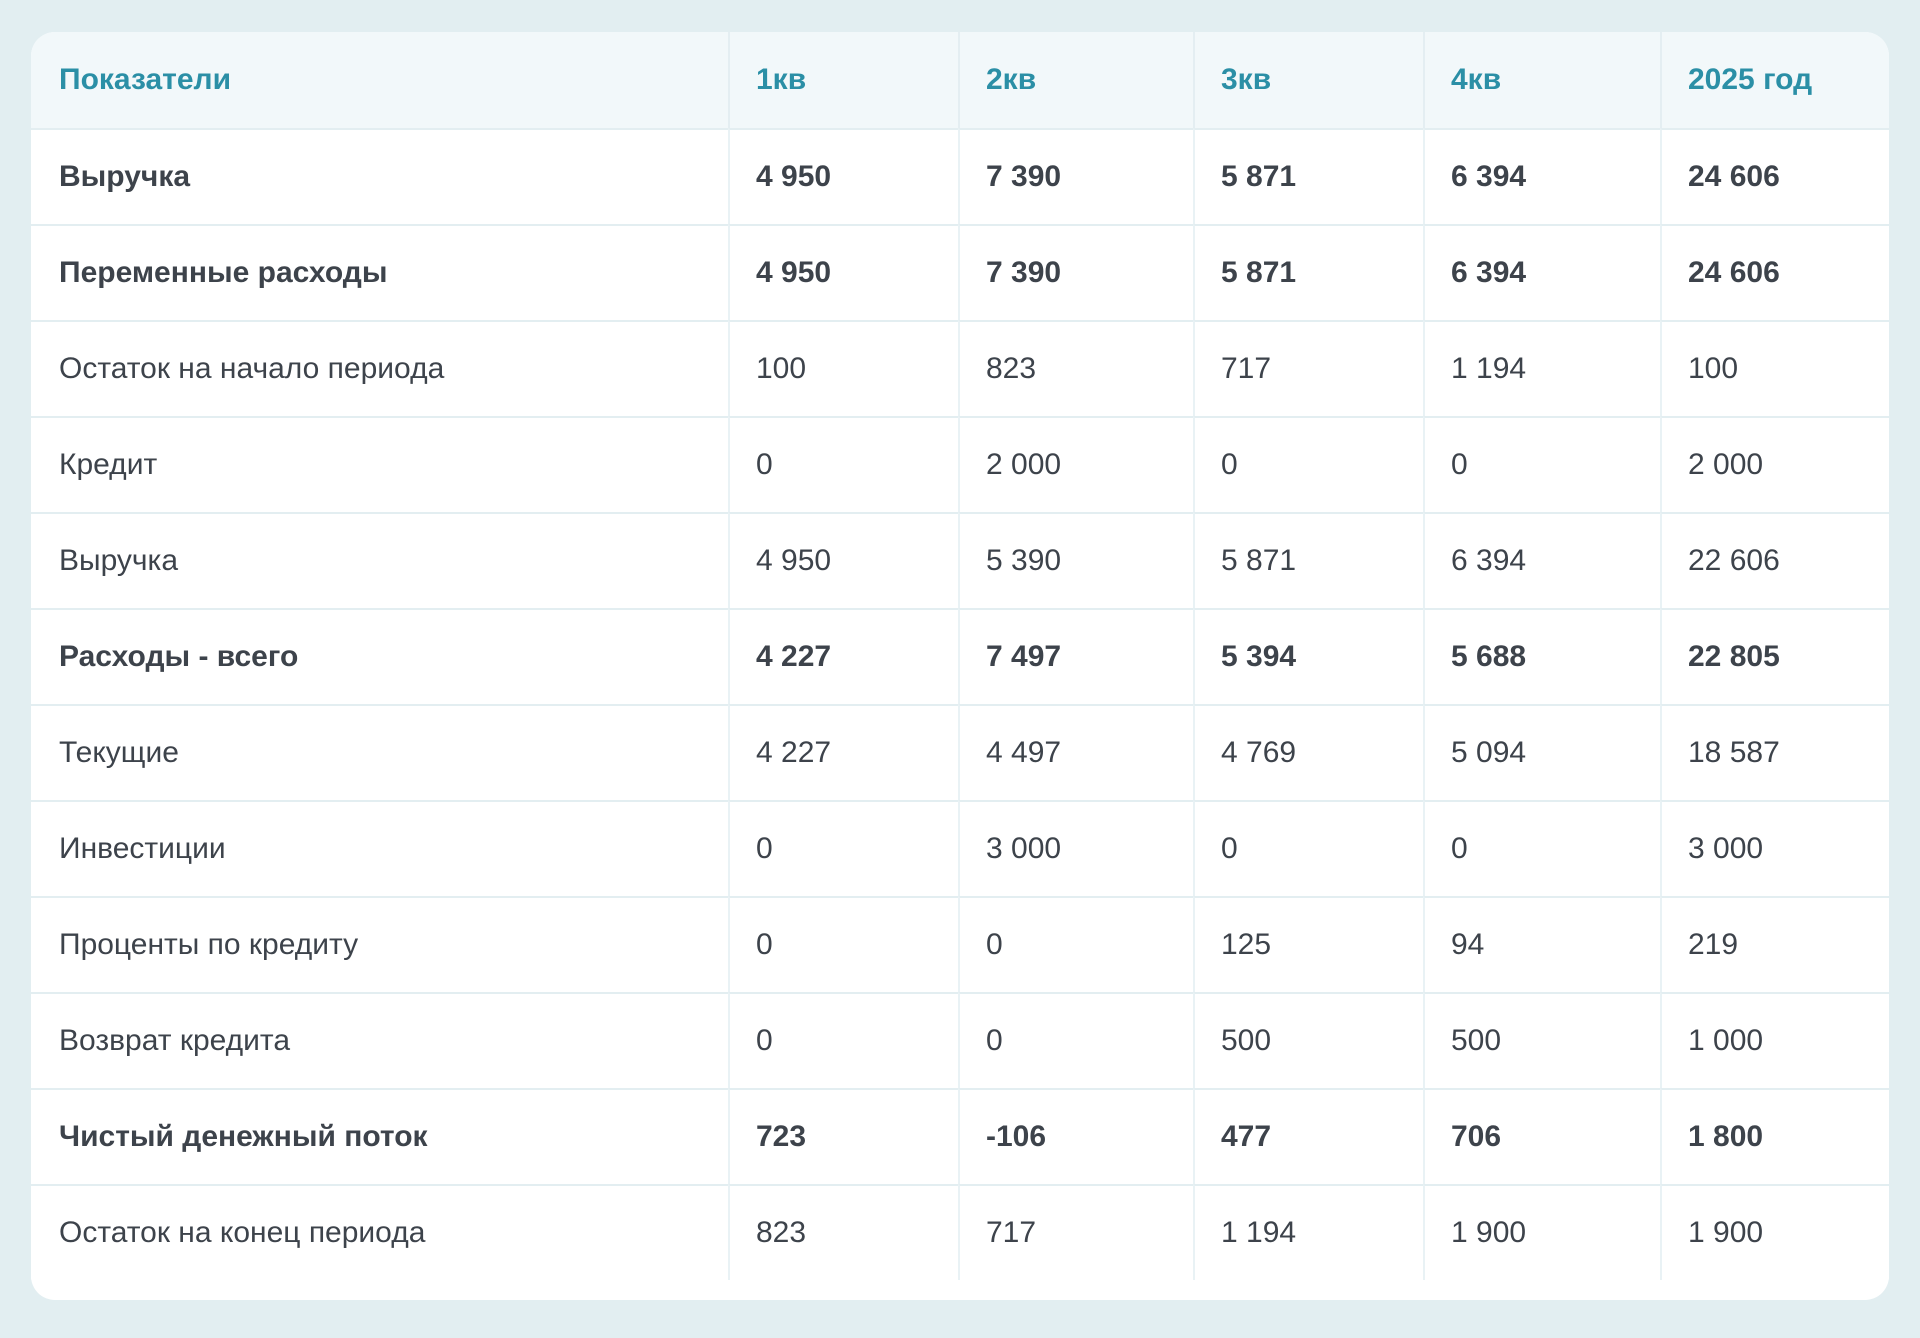  I want to click on cell-value: 18 587, so click(1774, 752).